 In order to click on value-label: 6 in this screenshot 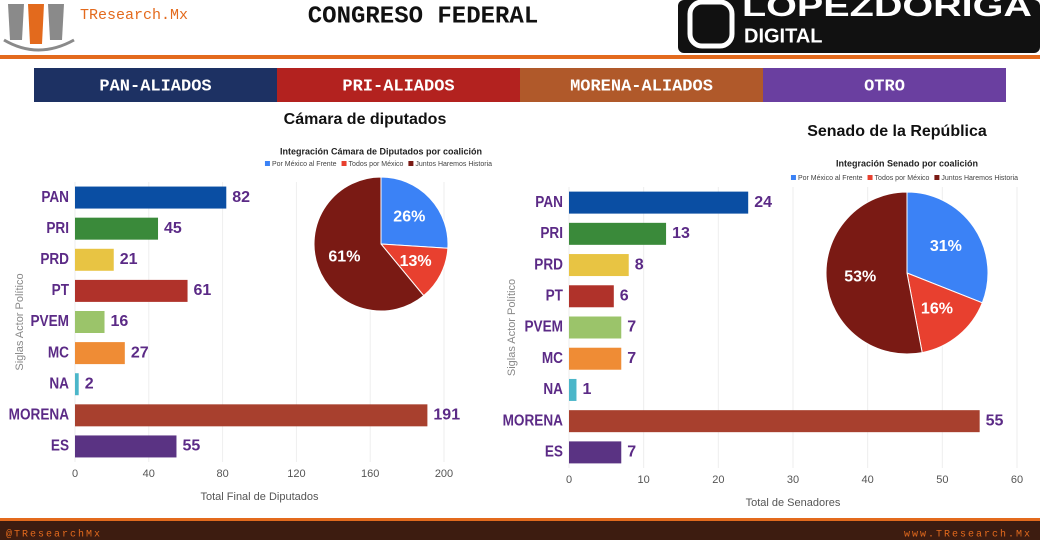, I will do `click(624, 295)`.